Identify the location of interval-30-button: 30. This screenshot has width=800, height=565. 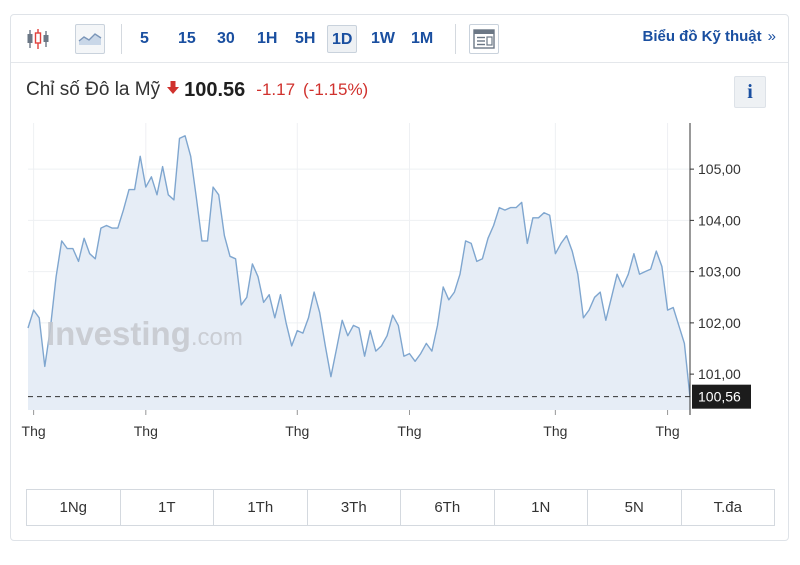
(226, 38).